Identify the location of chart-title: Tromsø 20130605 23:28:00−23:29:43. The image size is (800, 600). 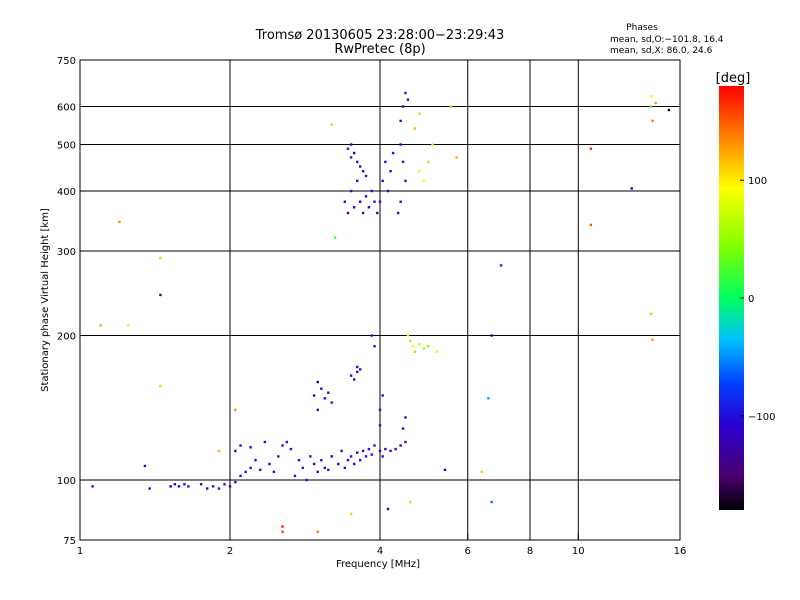
(380, 35).